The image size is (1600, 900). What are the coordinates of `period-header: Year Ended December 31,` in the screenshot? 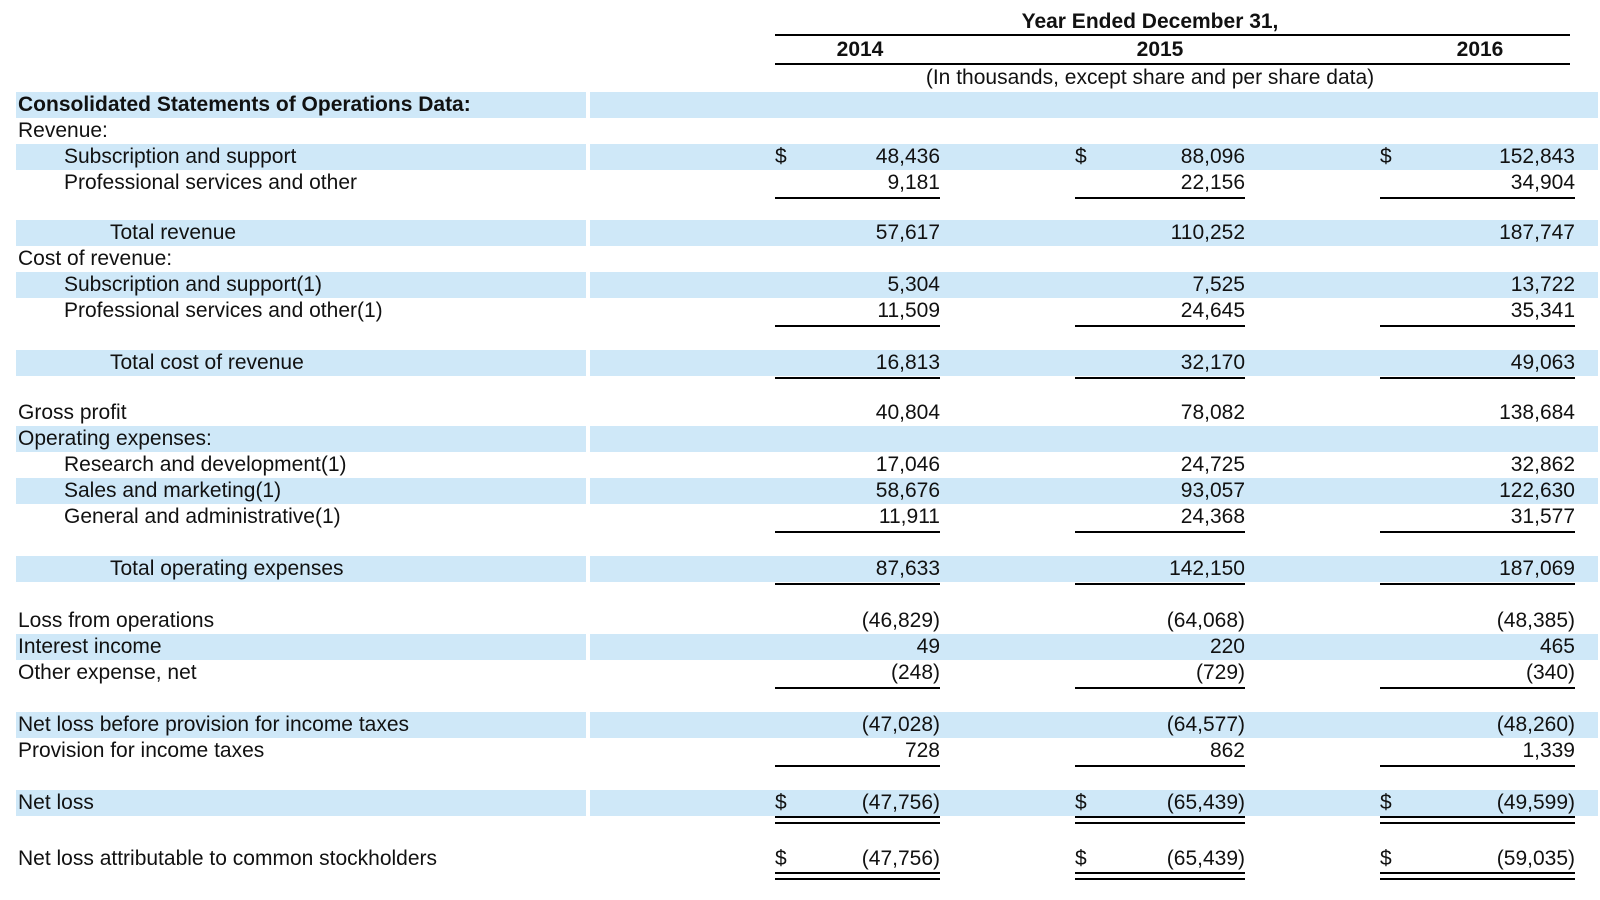 It's located at (1150, 21).